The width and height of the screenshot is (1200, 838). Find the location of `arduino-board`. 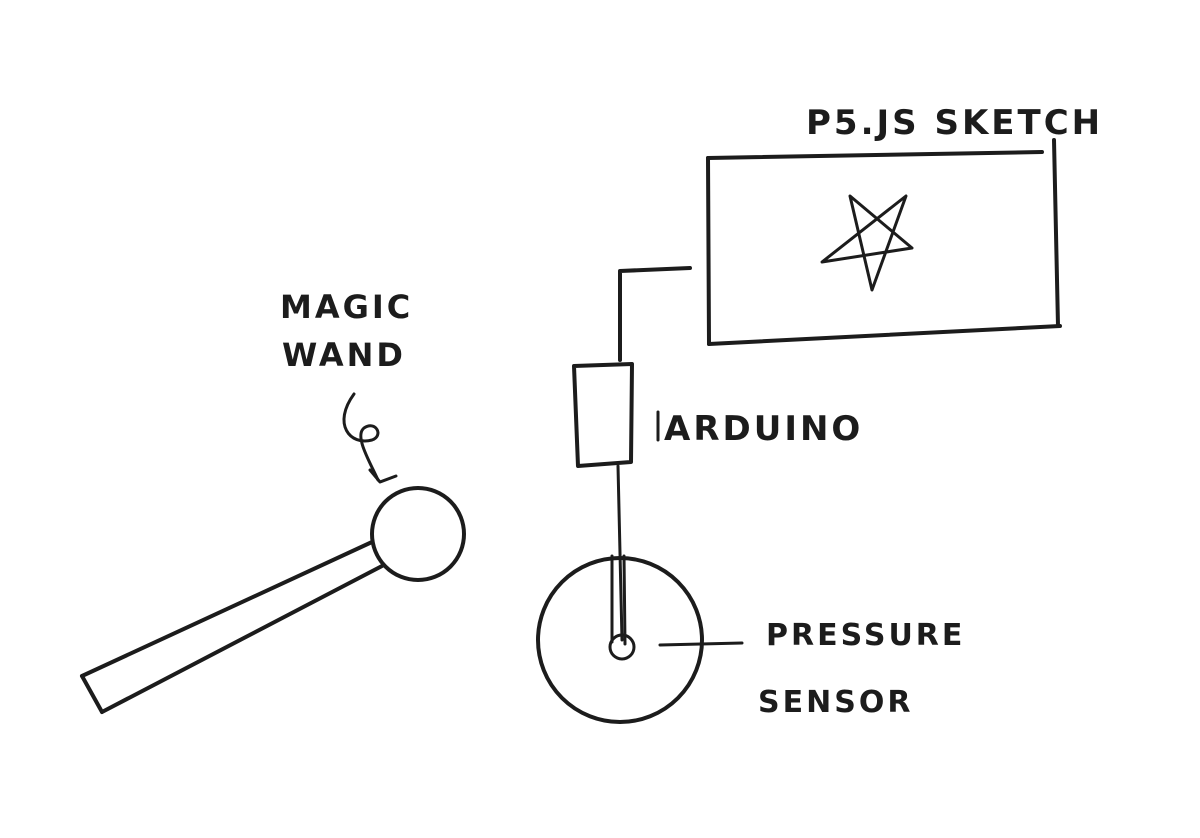

arduino-board is located at coordinates (603, 415).